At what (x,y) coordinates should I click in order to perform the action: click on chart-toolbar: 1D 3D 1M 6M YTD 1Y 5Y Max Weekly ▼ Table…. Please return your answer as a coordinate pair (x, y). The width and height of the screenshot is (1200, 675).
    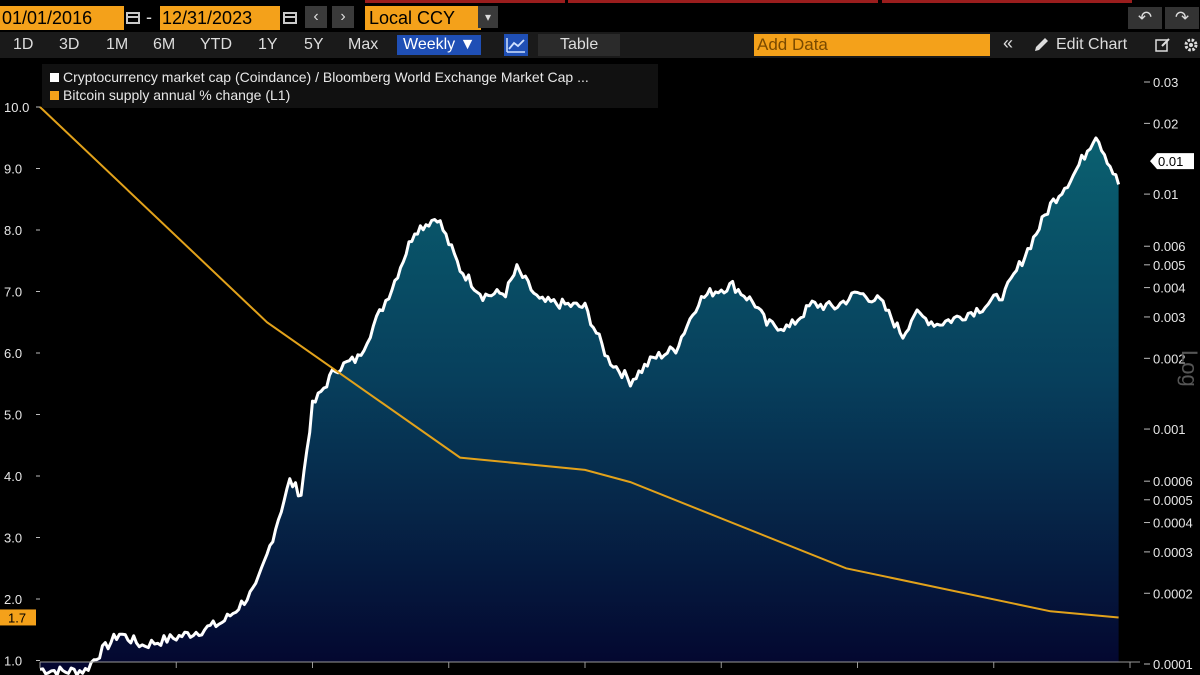
    Looking at the image, I should click on (600, 45).